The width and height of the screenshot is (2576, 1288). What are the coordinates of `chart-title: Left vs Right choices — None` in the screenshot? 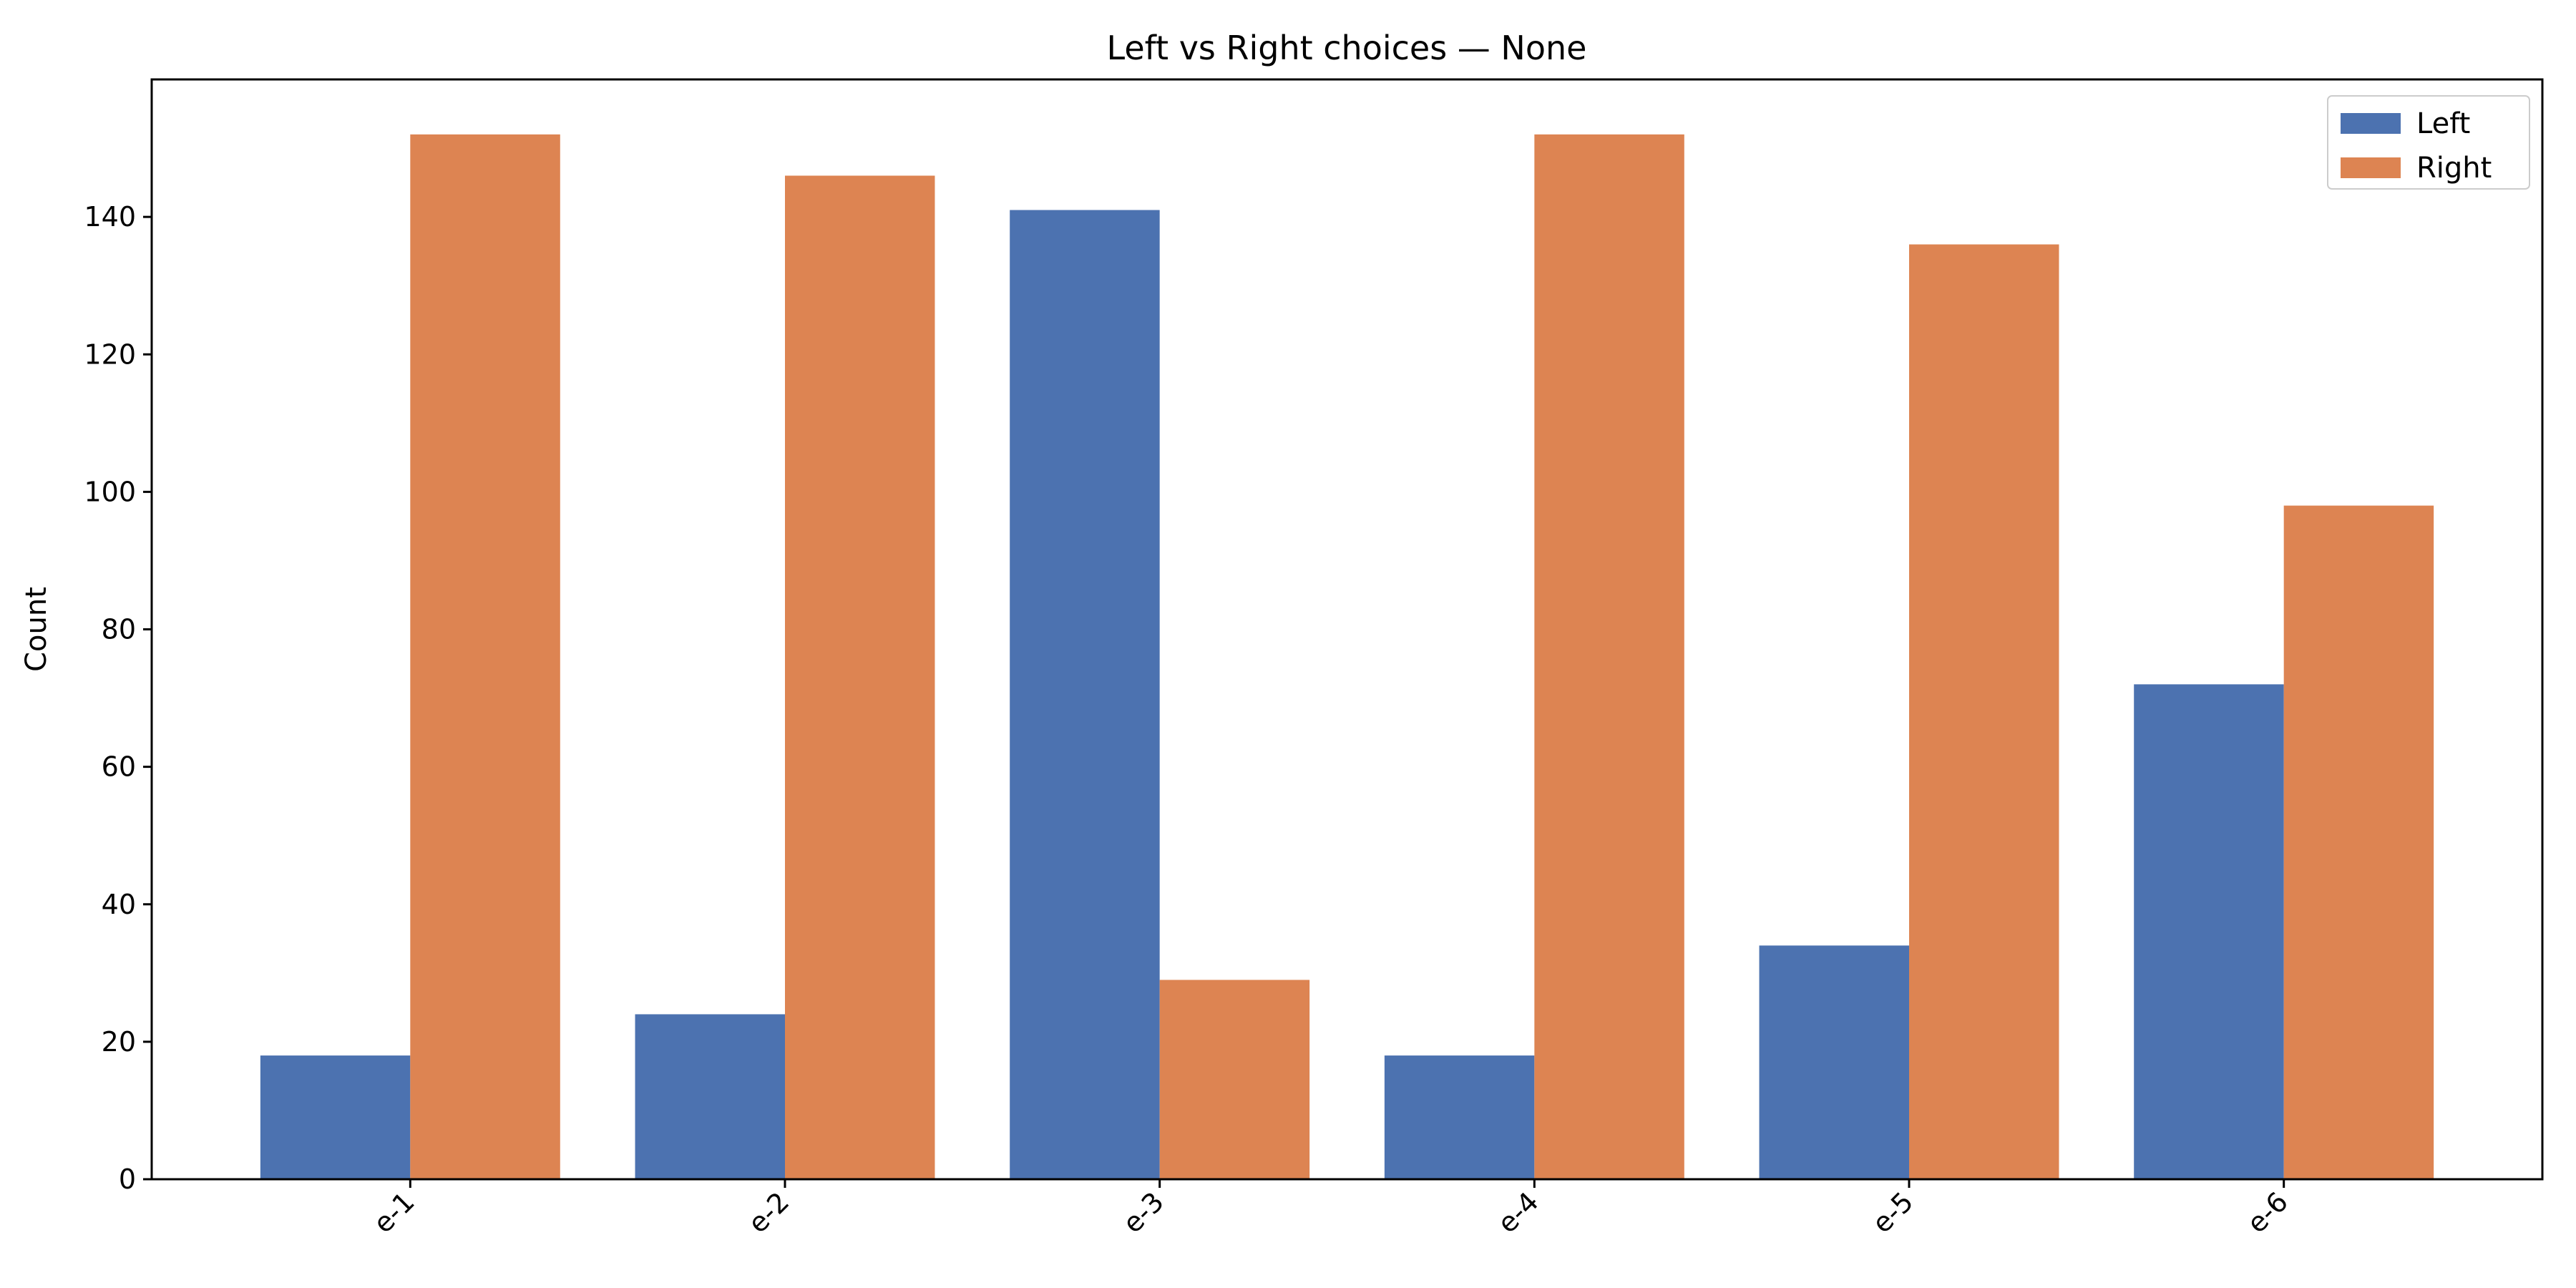 It's located at (1347, 48).